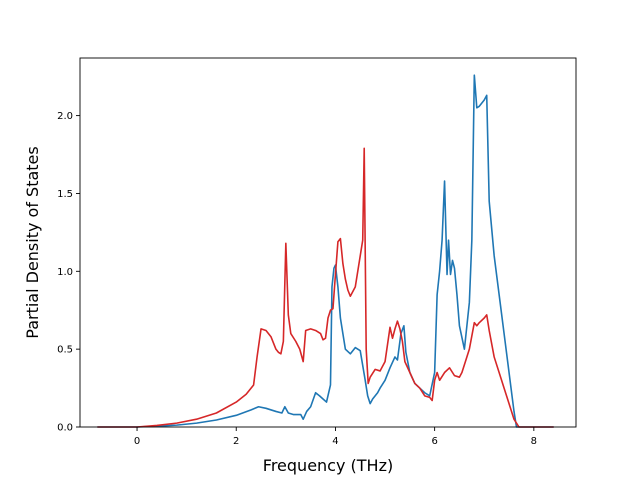 The width and height of the screenshot is (640, 480). I want to click on x-ticks: 0 2 4 6 8, so click(335, 437).